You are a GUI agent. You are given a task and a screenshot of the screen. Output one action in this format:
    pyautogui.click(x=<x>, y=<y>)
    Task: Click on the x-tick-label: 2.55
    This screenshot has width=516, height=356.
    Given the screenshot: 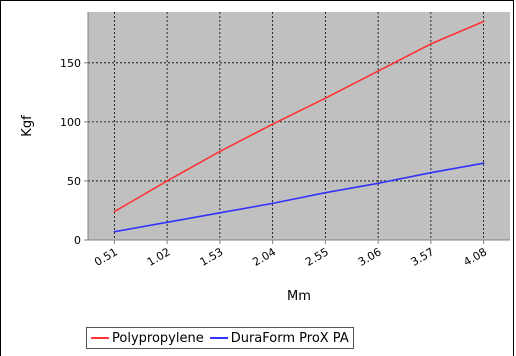 What is the action you would take?
    pyautogui.click(x=317, y=257)
    